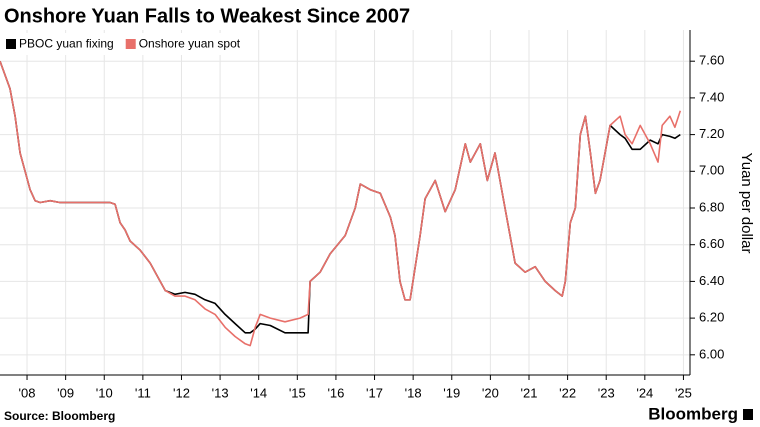 The width and height of the screenshot is (760, 427). Describe the element at coordinates (711, 243) in the screenshot. I see `y-tick-label: 6.60` at that location.